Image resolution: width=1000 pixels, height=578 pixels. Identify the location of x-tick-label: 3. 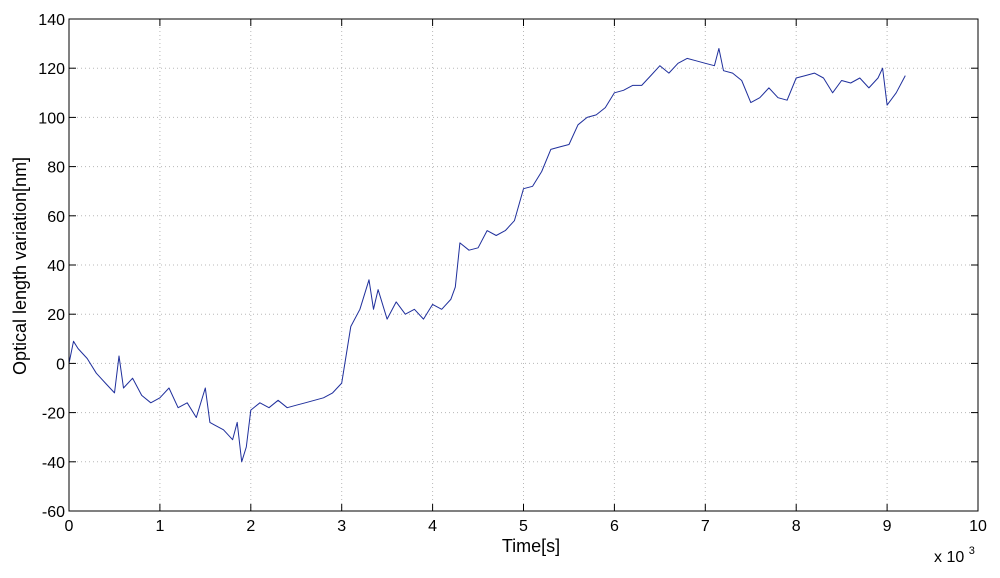
(341, 526).